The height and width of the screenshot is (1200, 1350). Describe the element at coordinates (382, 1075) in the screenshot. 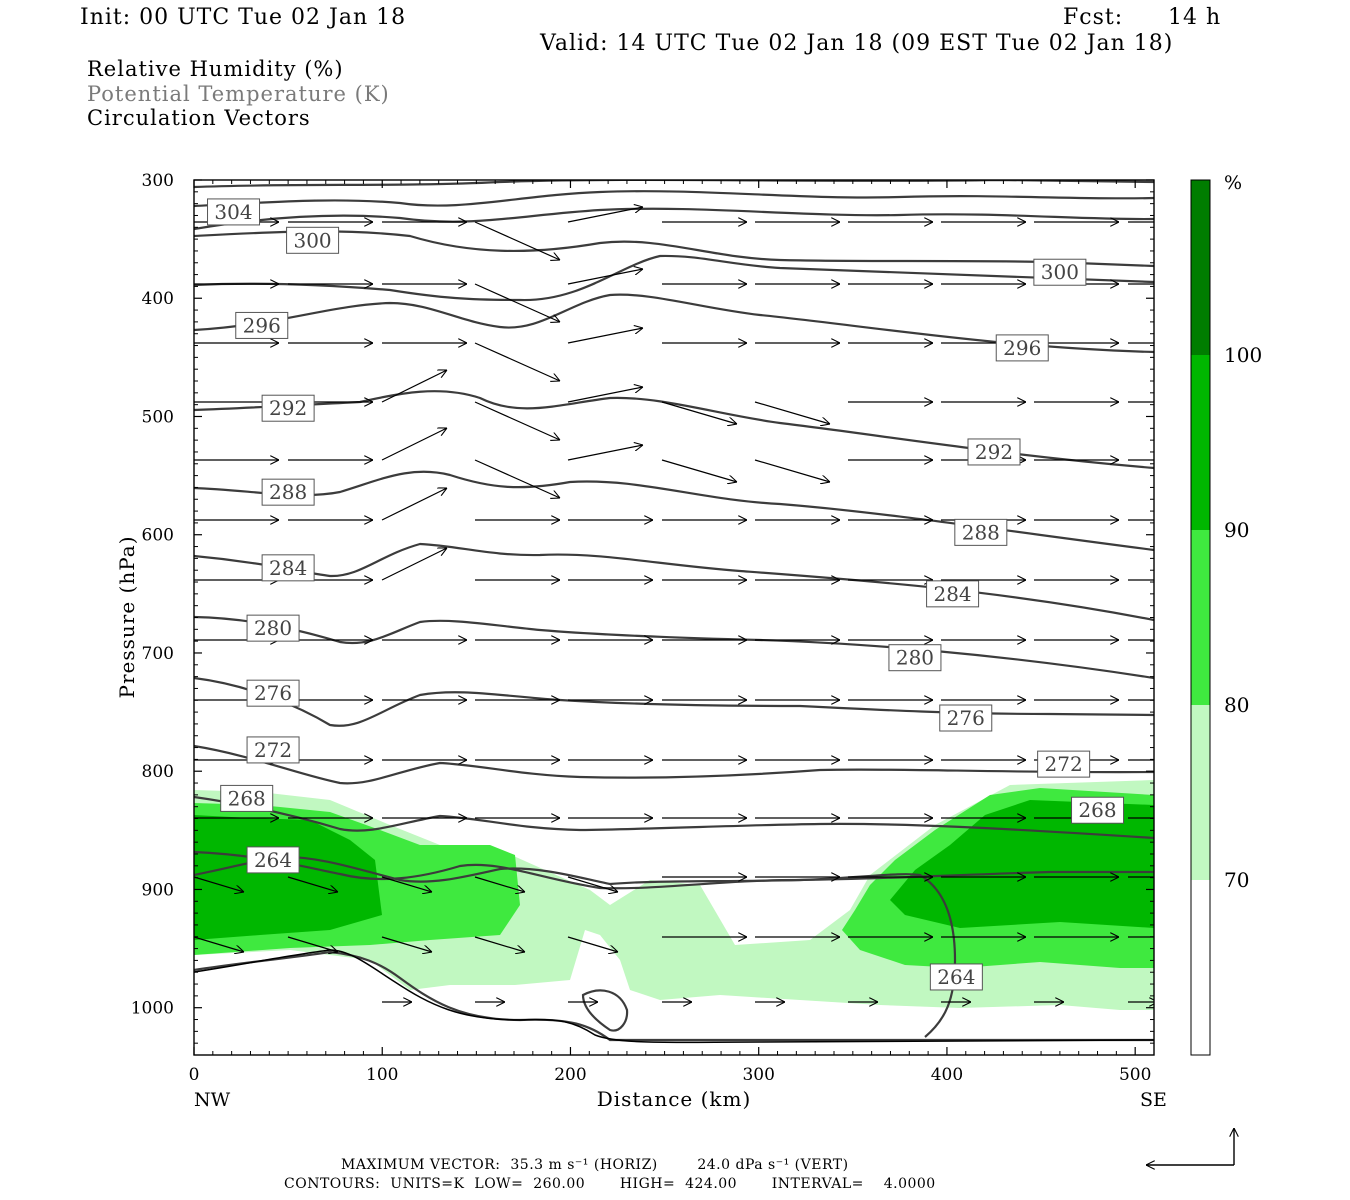

I see `x-tick-label: 100` at that location.